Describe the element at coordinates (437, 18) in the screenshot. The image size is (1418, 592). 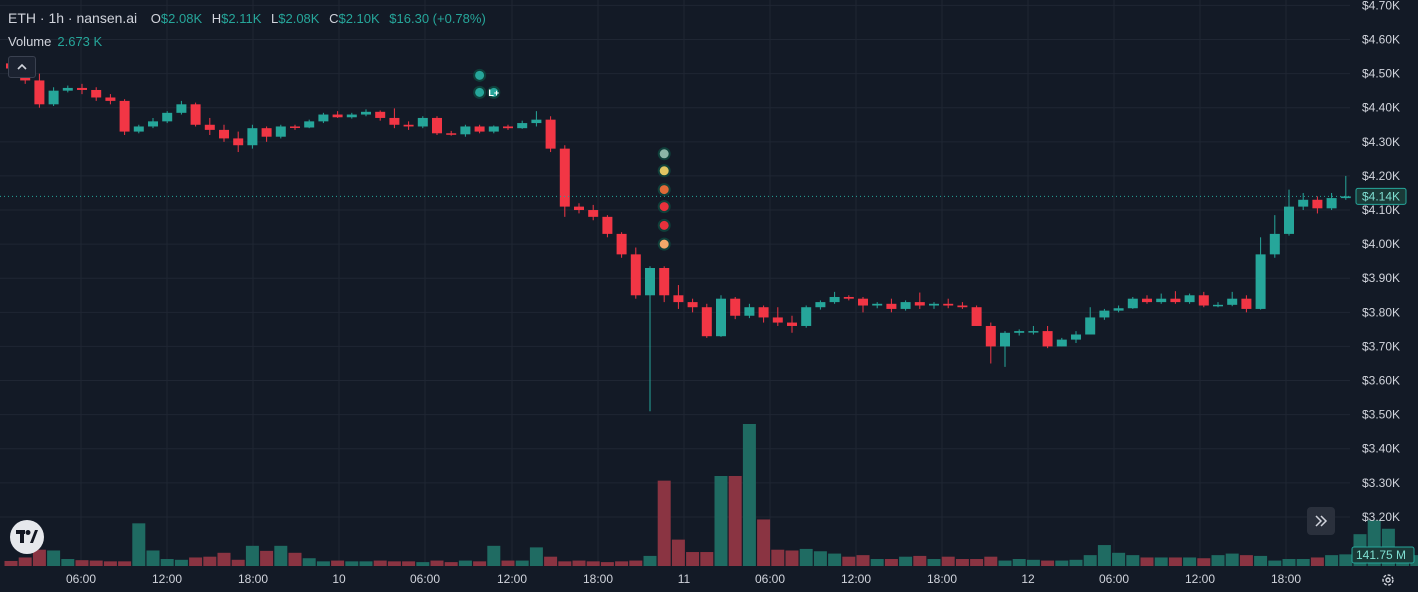
I see `change-value: $16.30 (+0.78%)` at that location.